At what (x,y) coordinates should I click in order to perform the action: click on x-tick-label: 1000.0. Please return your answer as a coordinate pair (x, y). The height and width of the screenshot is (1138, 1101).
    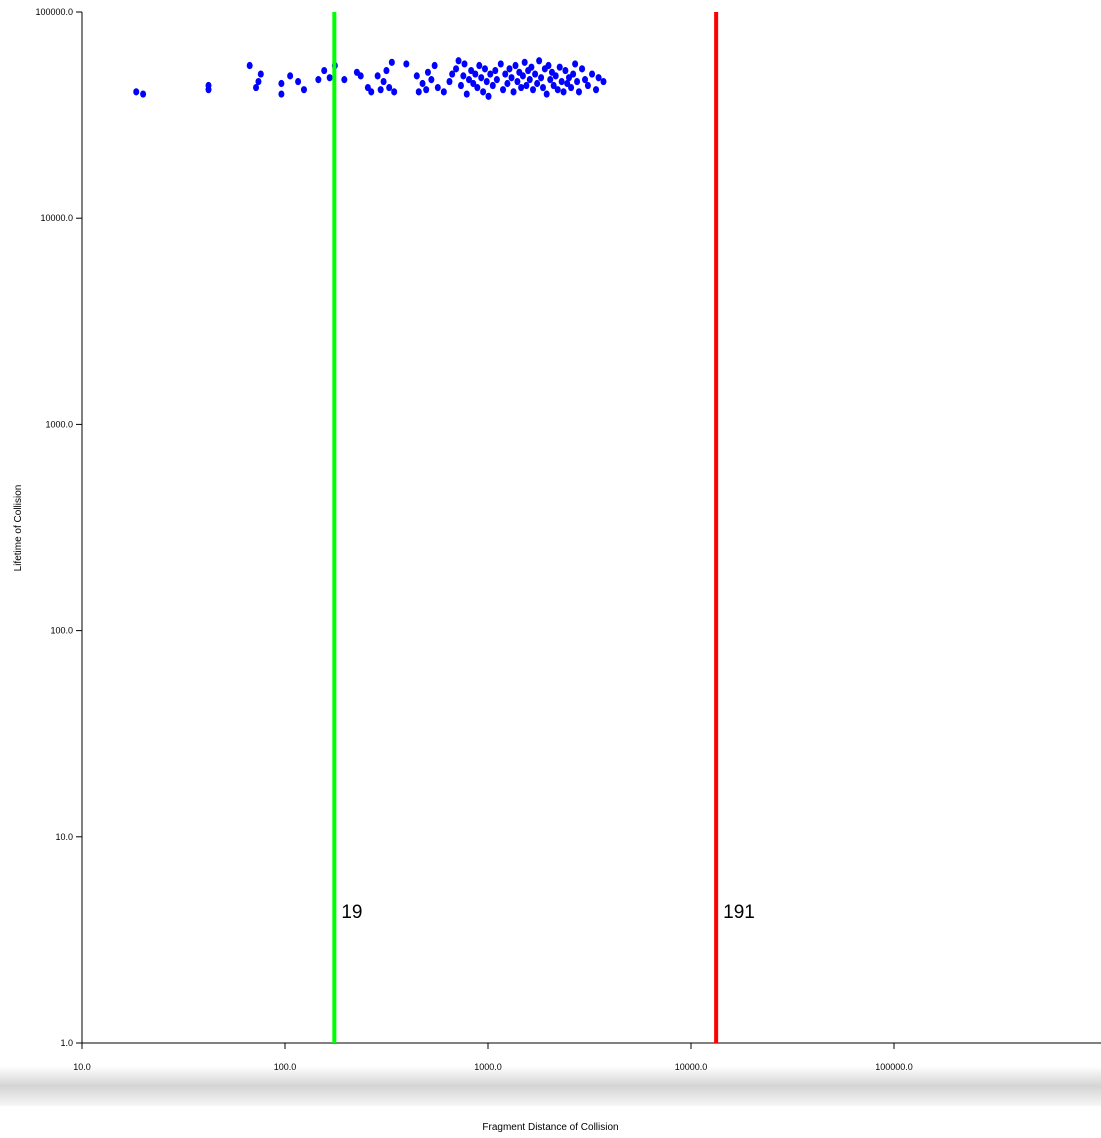
    Looking at the image, I should click on (488, 1067).